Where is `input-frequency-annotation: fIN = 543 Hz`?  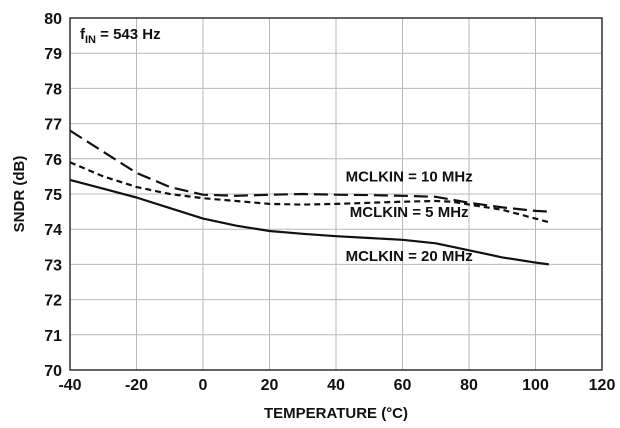
input-frequency-annotation: fIN = 543 Hz is located at coordinates (120, 36).